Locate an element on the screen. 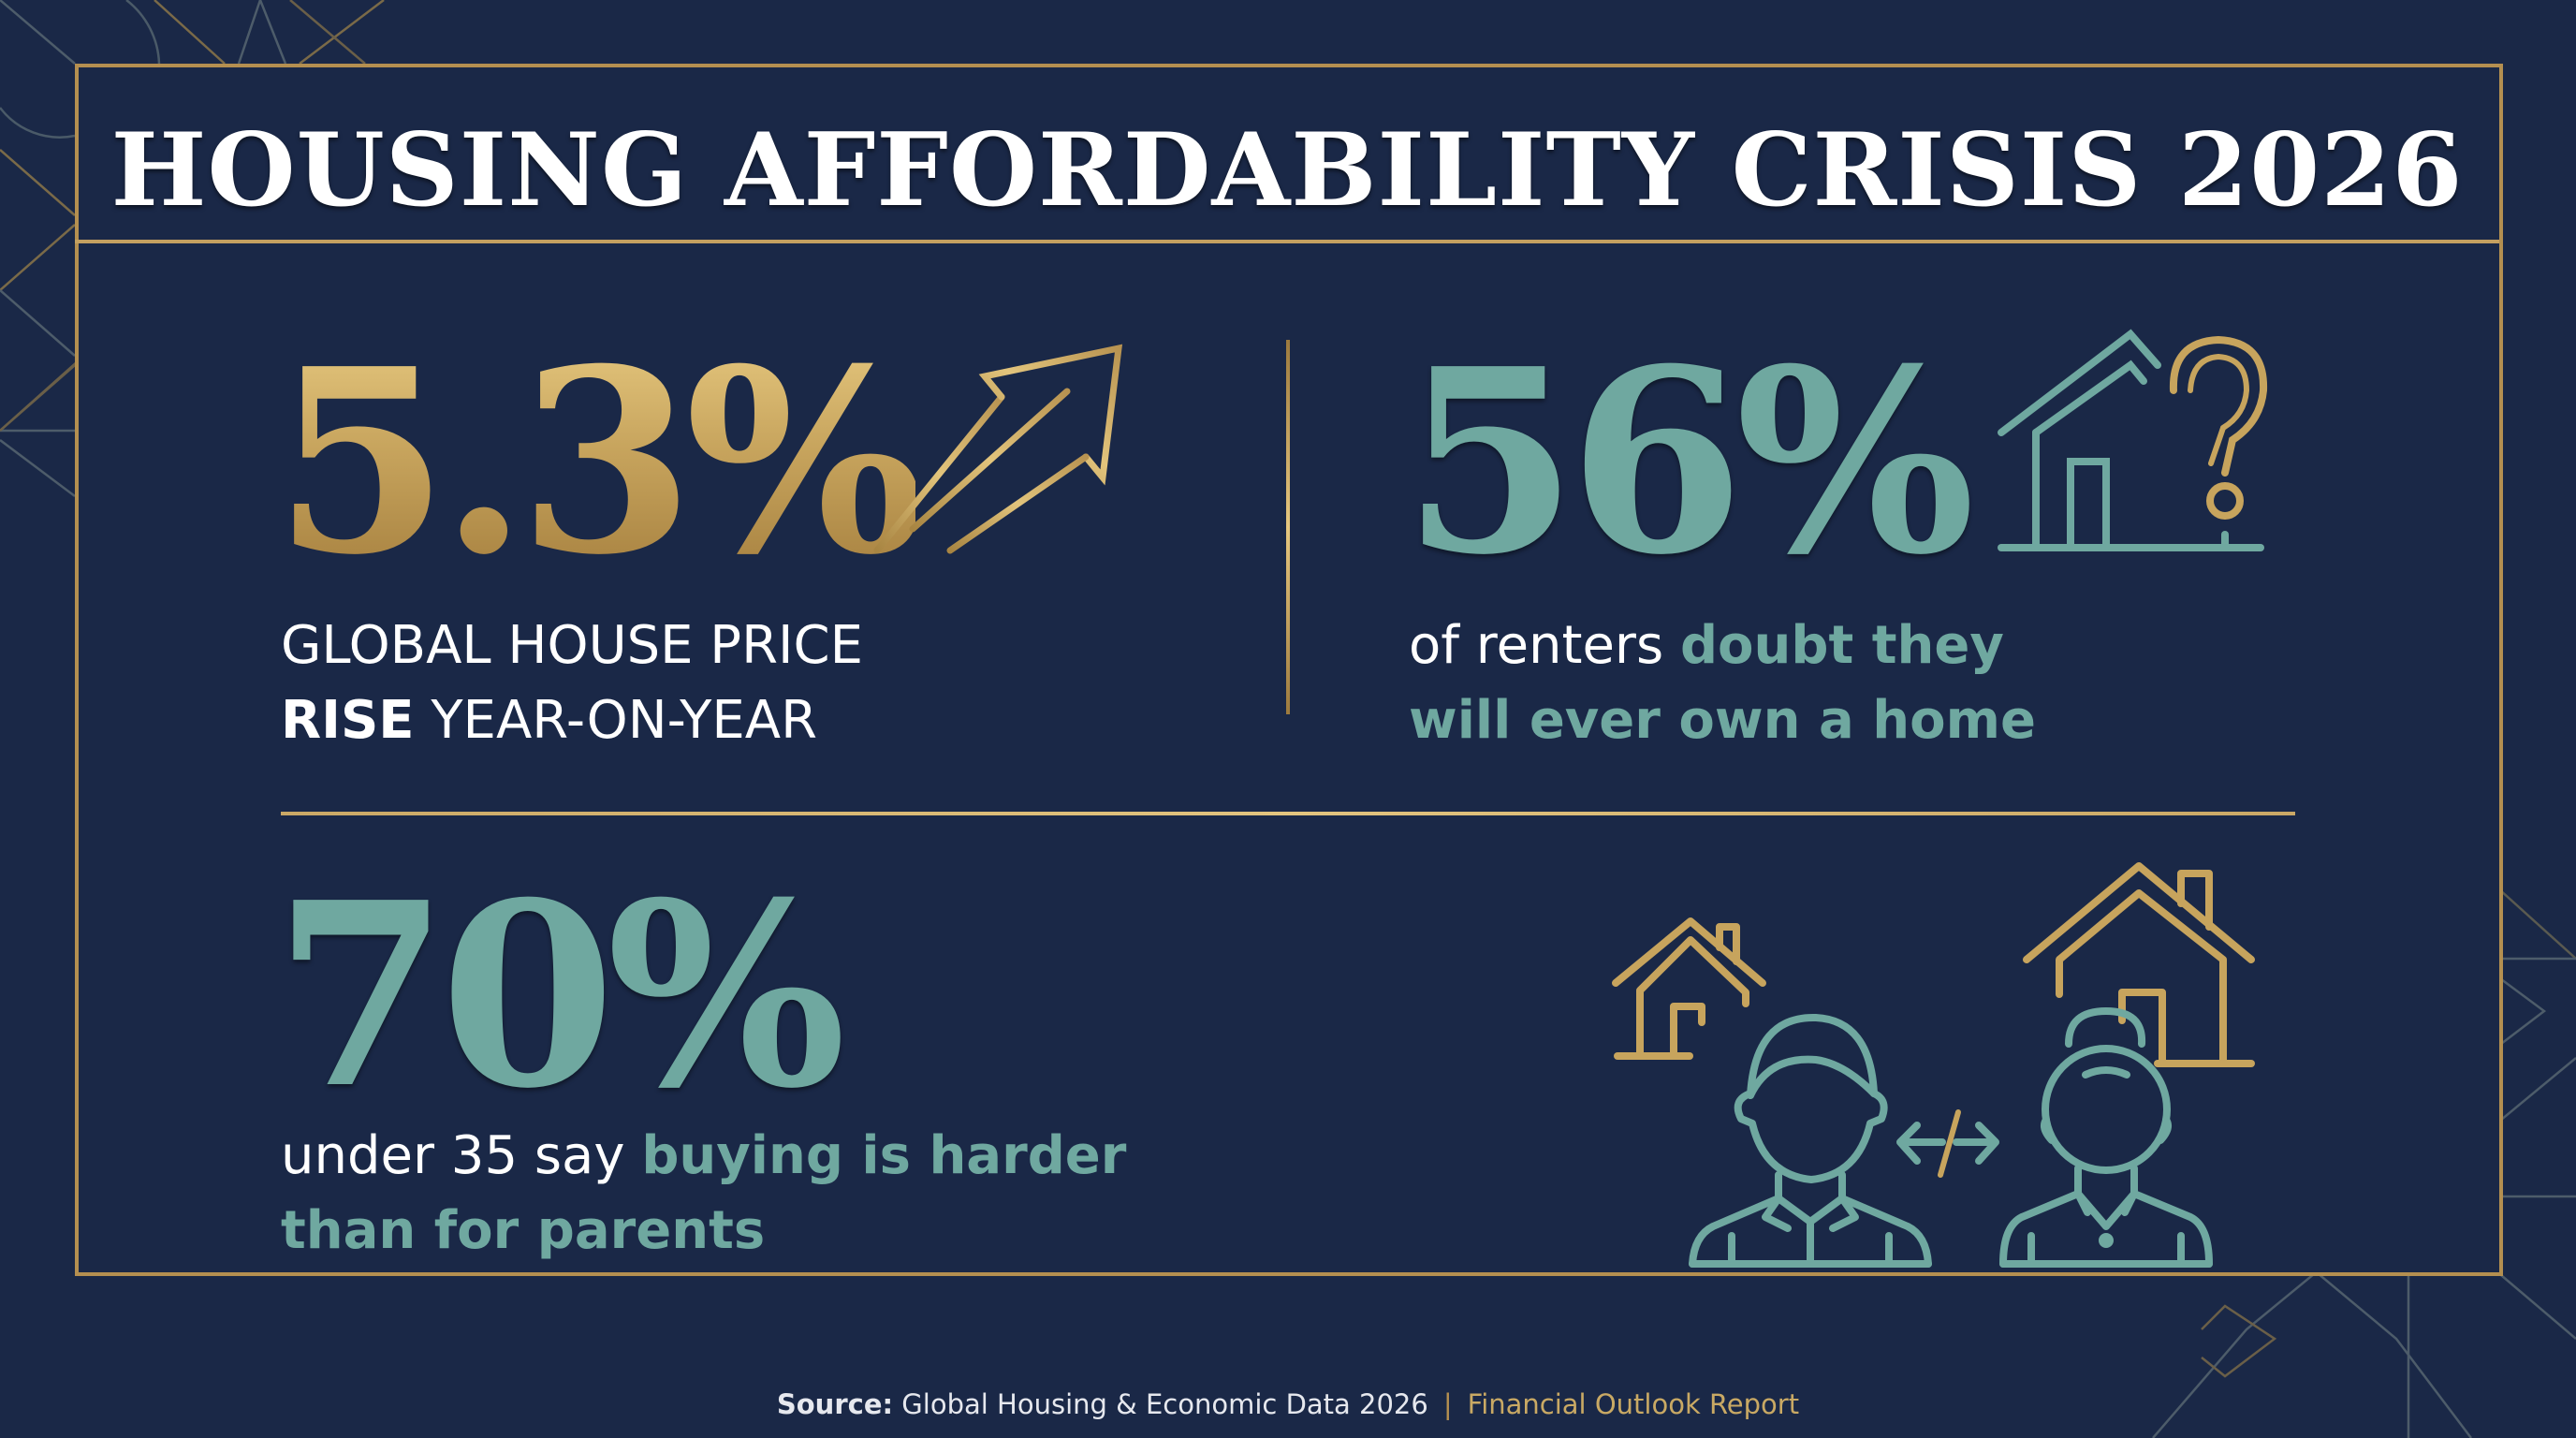 This screenshot has height=1438, width=2576. stat-label-line1: under 35 say buying is harder is located at coordinates (703, 1156).